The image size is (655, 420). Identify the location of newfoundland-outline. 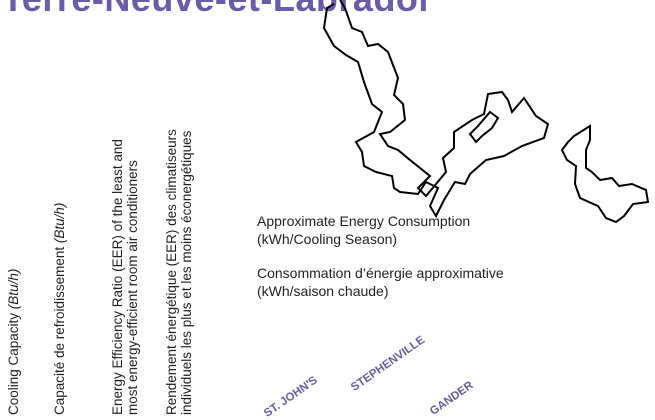
(605, 174).